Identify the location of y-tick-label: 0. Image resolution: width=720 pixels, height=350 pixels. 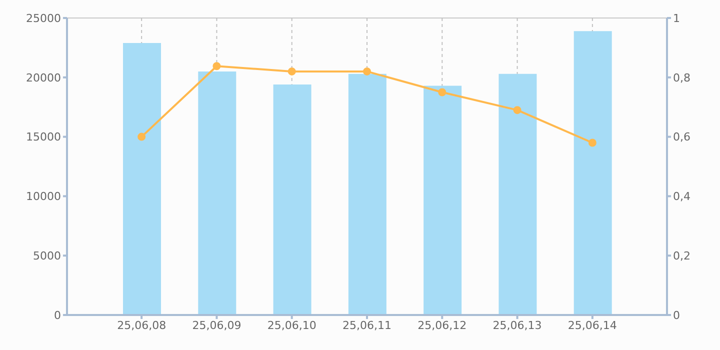
(57, 315).